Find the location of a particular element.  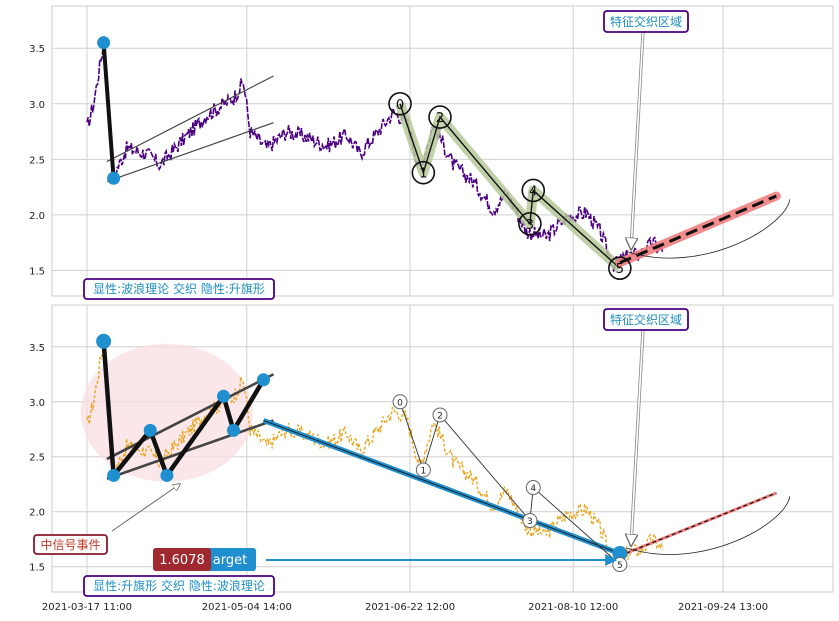

bottom-y-tick-label-0: 1.5 is located at coordinates (37, 568).